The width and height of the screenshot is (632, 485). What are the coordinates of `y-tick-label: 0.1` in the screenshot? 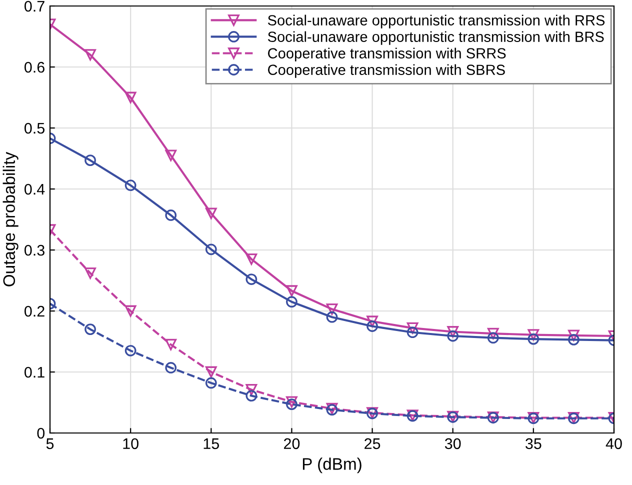 It's located at (34, 372).